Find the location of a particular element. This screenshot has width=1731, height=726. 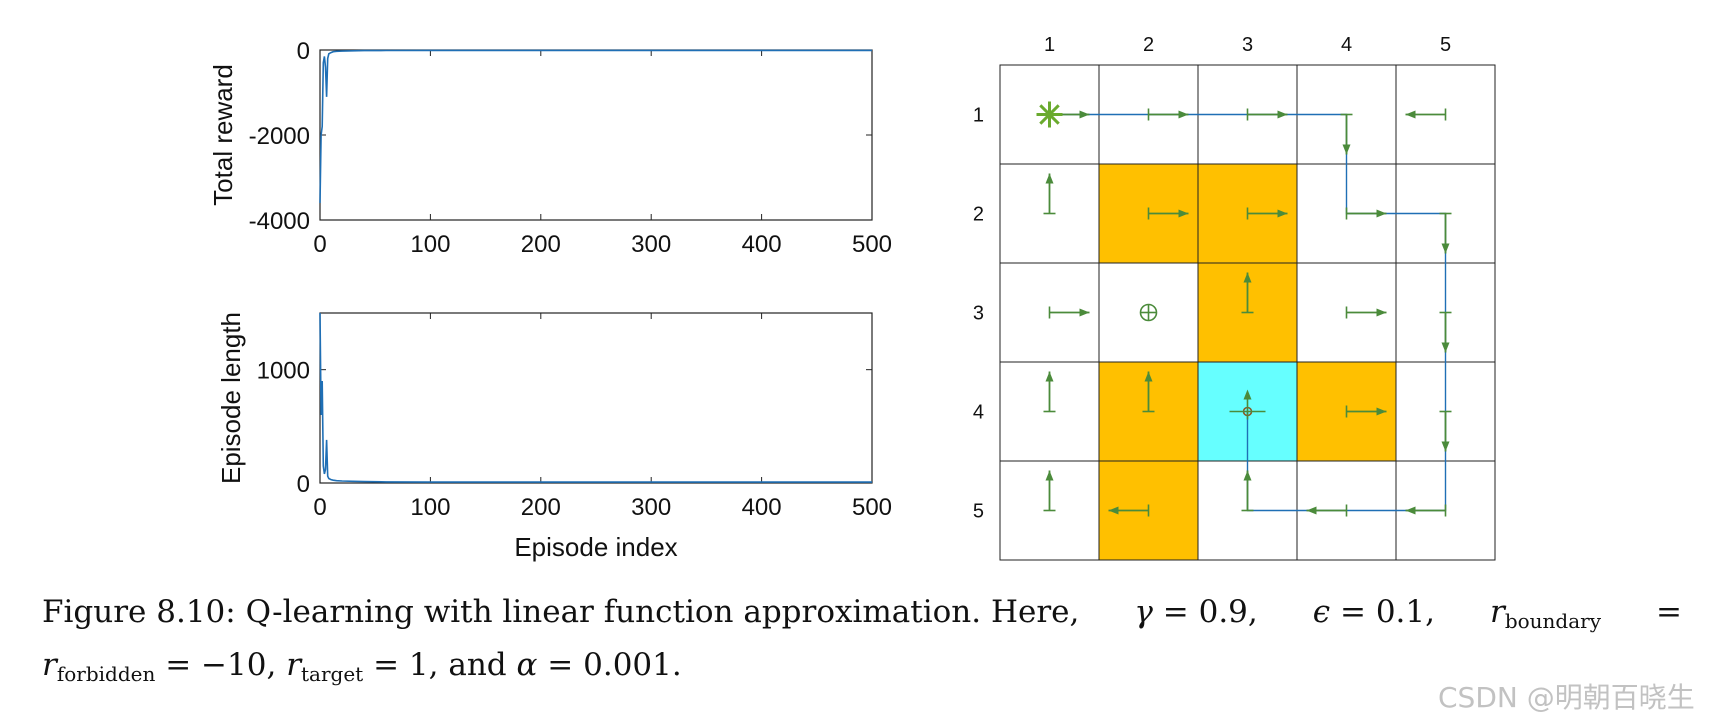

grid-row-label: 3 is located at coordinates (978, 314).